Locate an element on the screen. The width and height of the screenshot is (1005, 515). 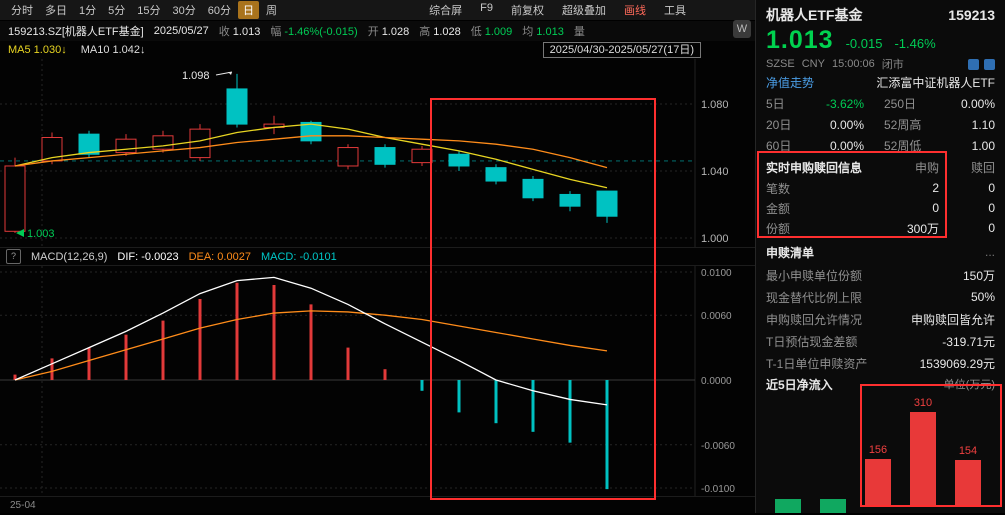
pin-icon is located at coordinates (989, 64).